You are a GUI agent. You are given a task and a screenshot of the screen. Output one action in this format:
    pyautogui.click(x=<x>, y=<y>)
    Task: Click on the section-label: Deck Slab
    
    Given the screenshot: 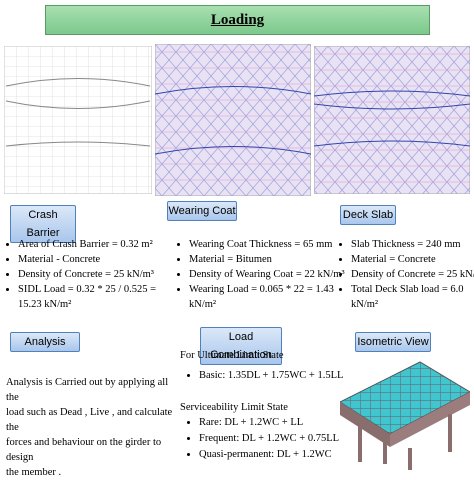 What is the action you would take?
    pyautogui.click(x=368, y=215)
    